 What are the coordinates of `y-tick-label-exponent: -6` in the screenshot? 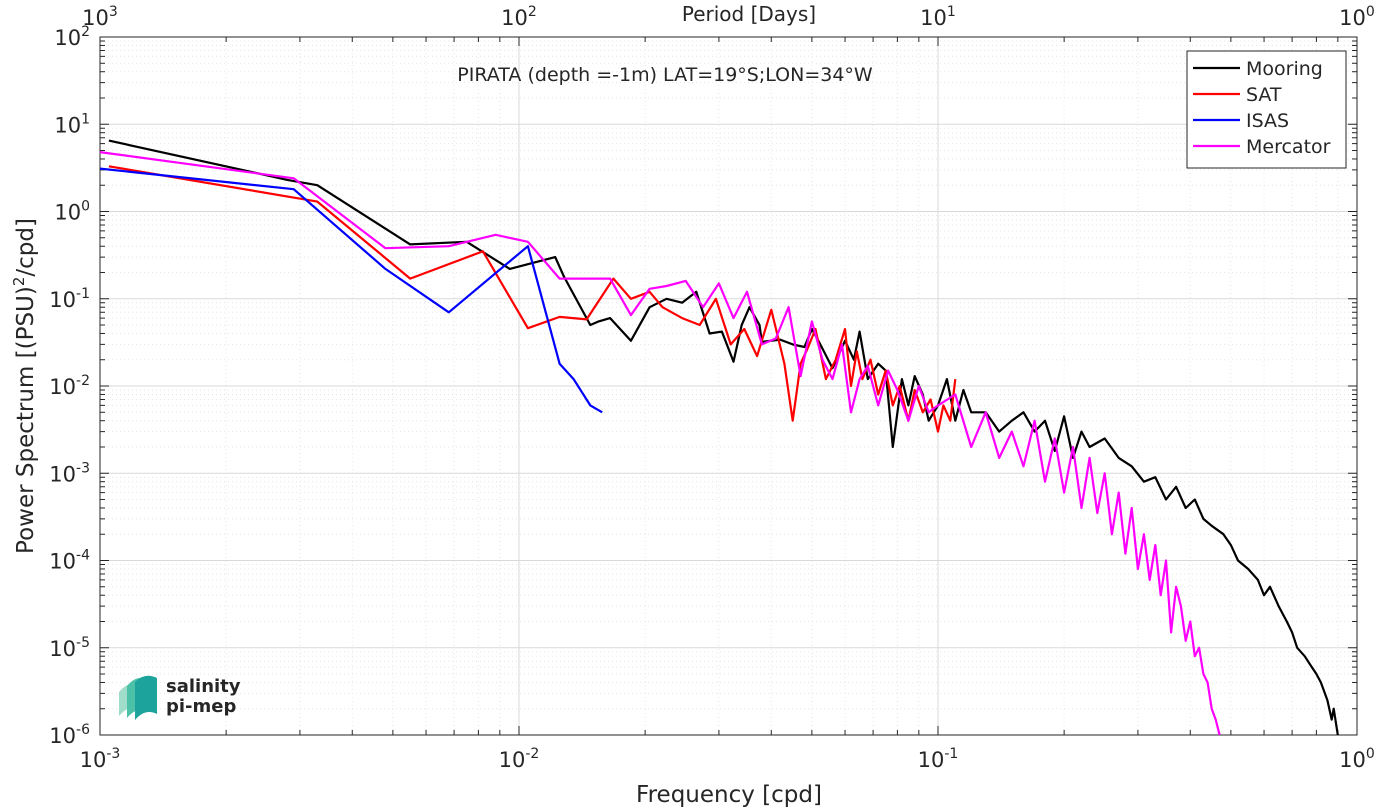 It's located at (83, 730).